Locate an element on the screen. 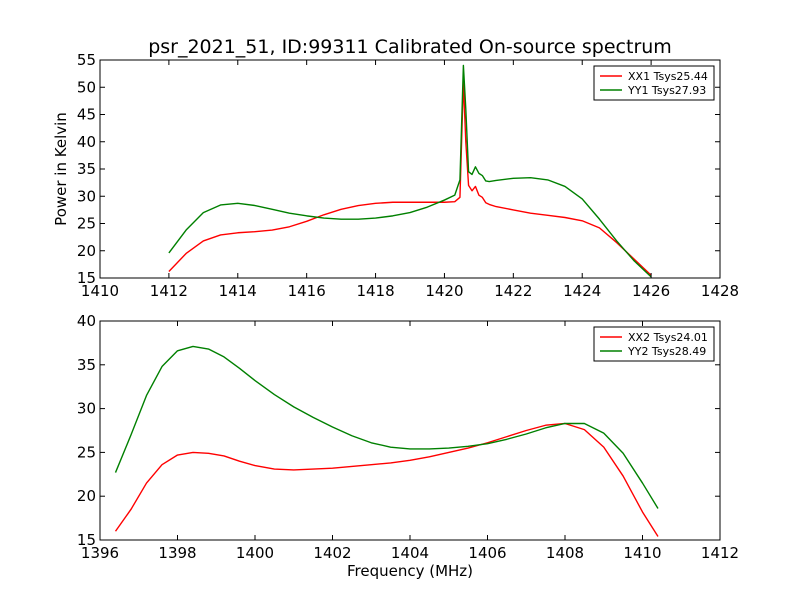  x-tick-label: 1408 is located at coordinates (565, 553).